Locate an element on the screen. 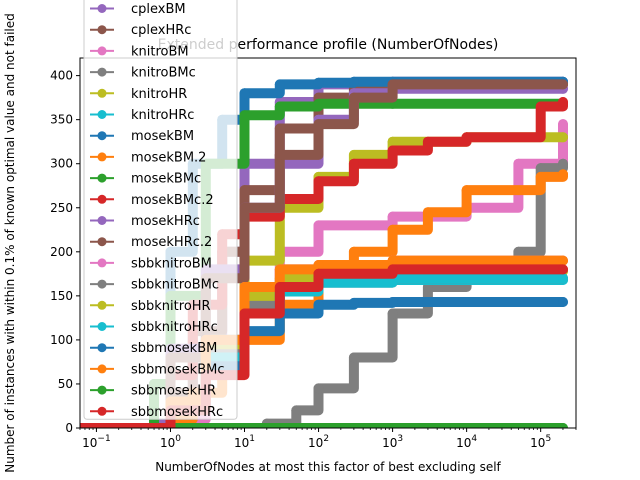 The width and height of the screenshot is (640, 480). legend-label: sbbmosekHR is located at coordinates (173, 391).